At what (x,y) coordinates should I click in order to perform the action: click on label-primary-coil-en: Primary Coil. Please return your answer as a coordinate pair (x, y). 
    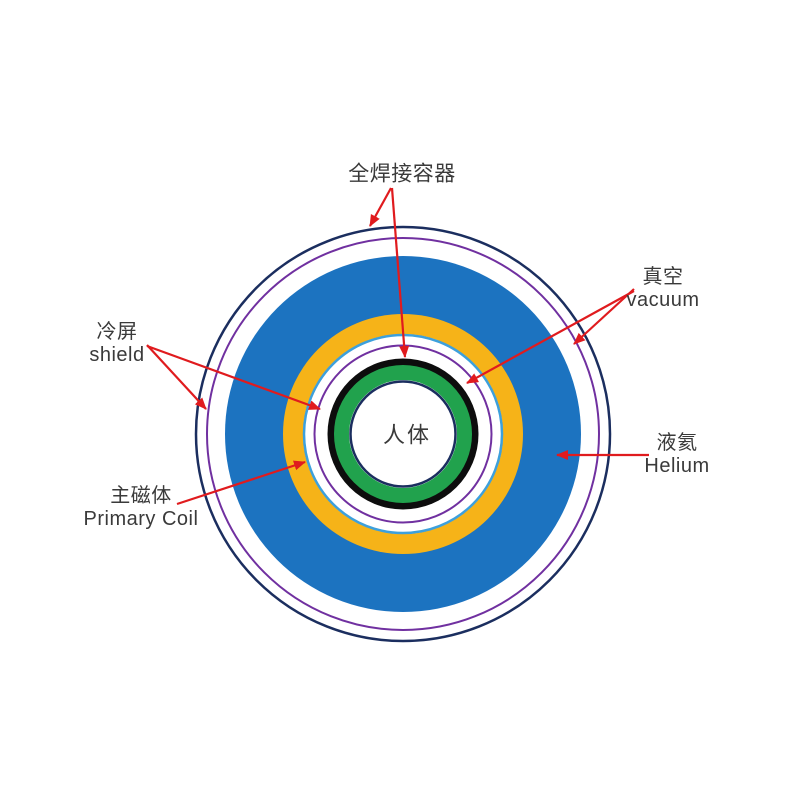
    Looking at the image, I should click on (141, 519).